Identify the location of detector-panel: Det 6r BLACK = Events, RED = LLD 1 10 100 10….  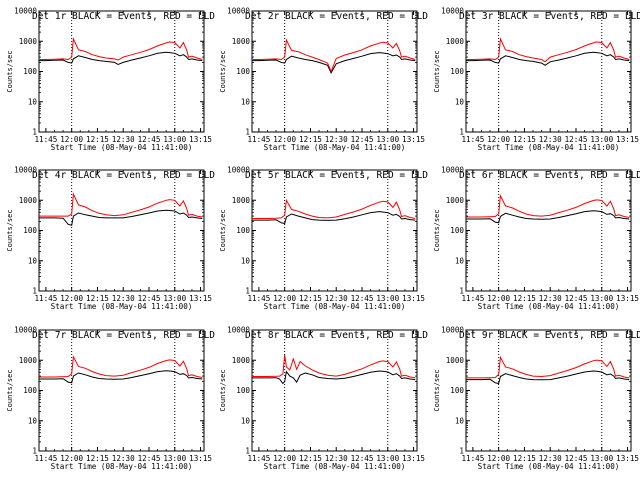
(536, 239).